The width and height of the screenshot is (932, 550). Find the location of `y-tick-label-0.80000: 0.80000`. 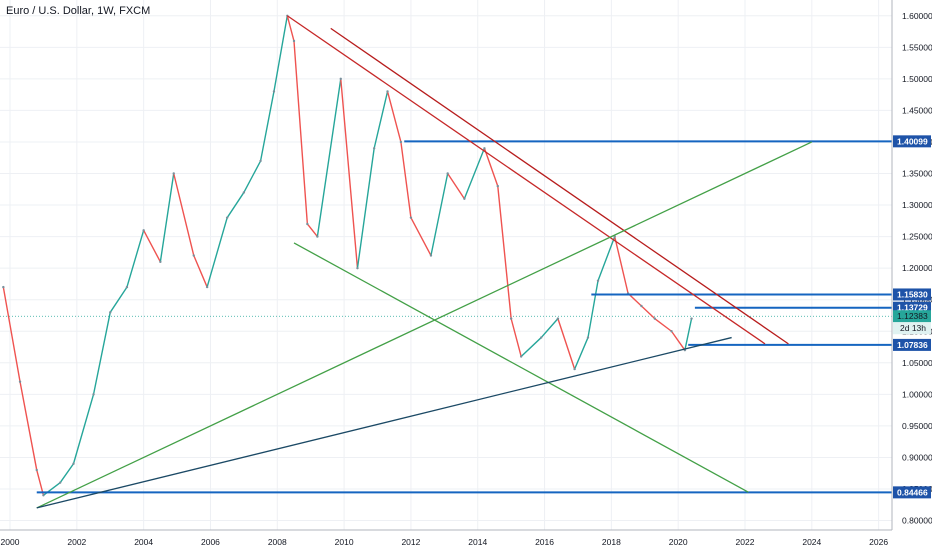

y-tick-label-0.80000: 0.80000 is located at coordinates (917, 521).